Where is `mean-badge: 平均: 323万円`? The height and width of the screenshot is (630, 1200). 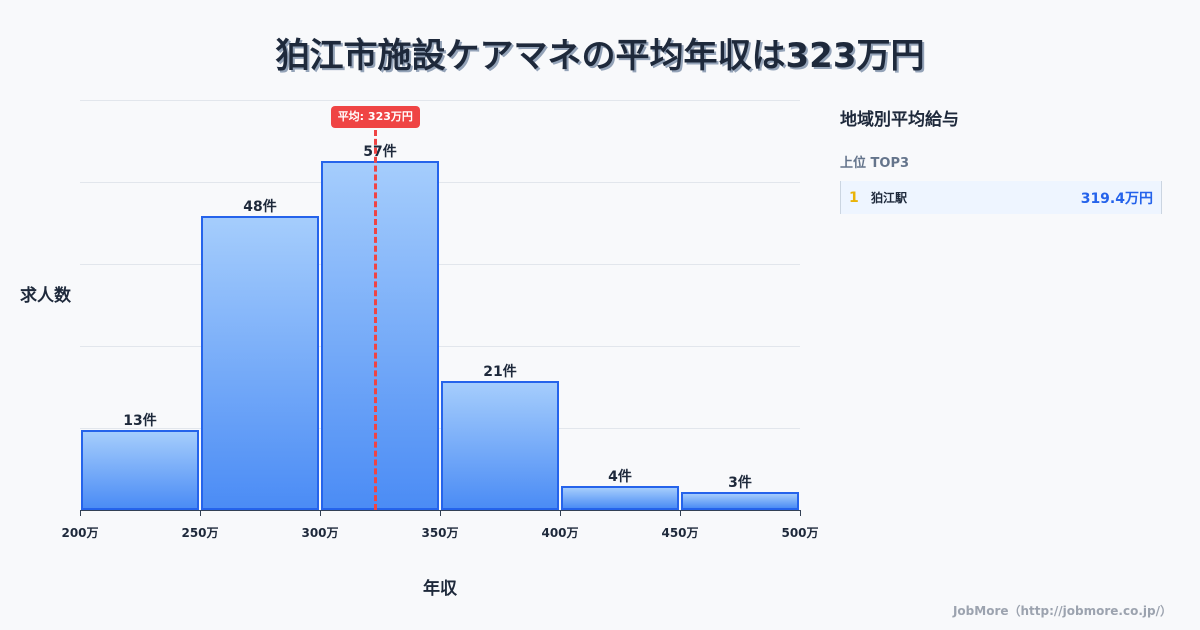
mean-badge: 平均: 323万円 is located at coordinates (375, 117).